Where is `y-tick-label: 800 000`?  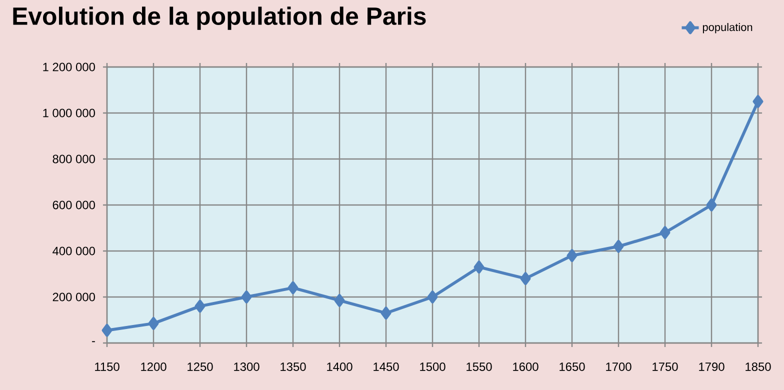 y-tick-label: 800 000 is located at coordinates (73, 159).